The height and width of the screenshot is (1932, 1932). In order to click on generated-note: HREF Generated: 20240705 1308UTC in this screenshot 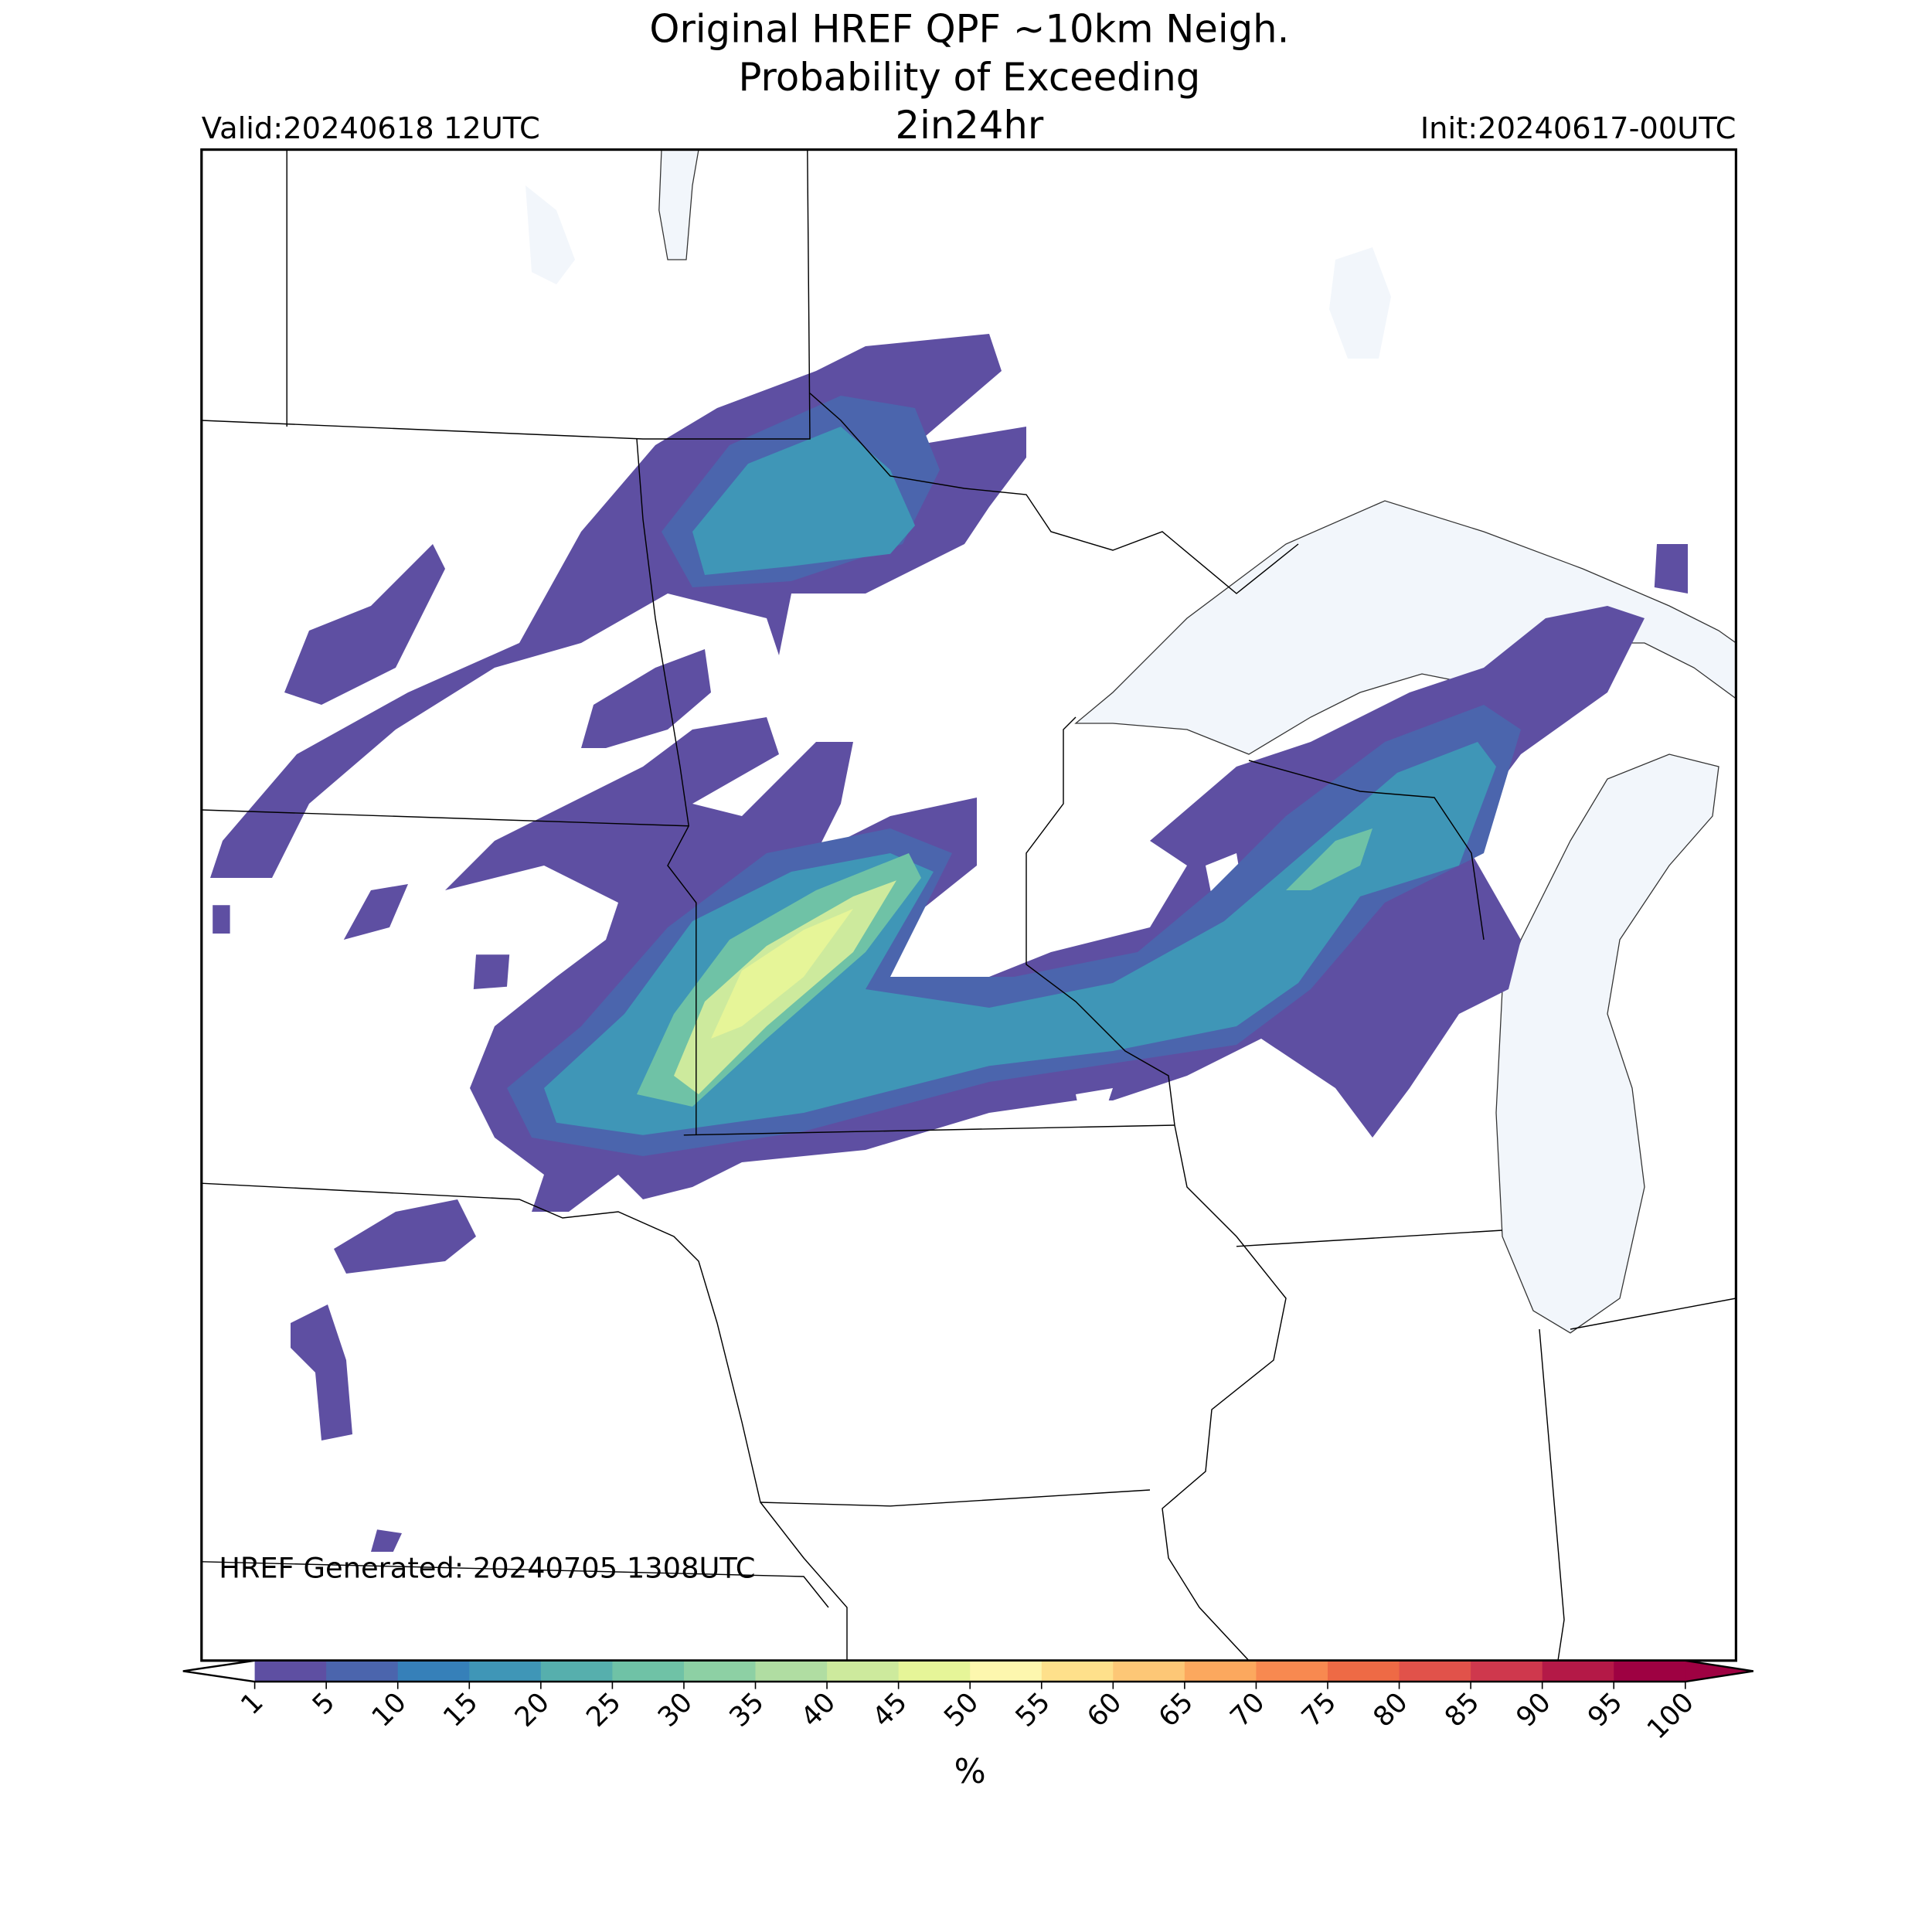, I will do `click(487, 1568)`.